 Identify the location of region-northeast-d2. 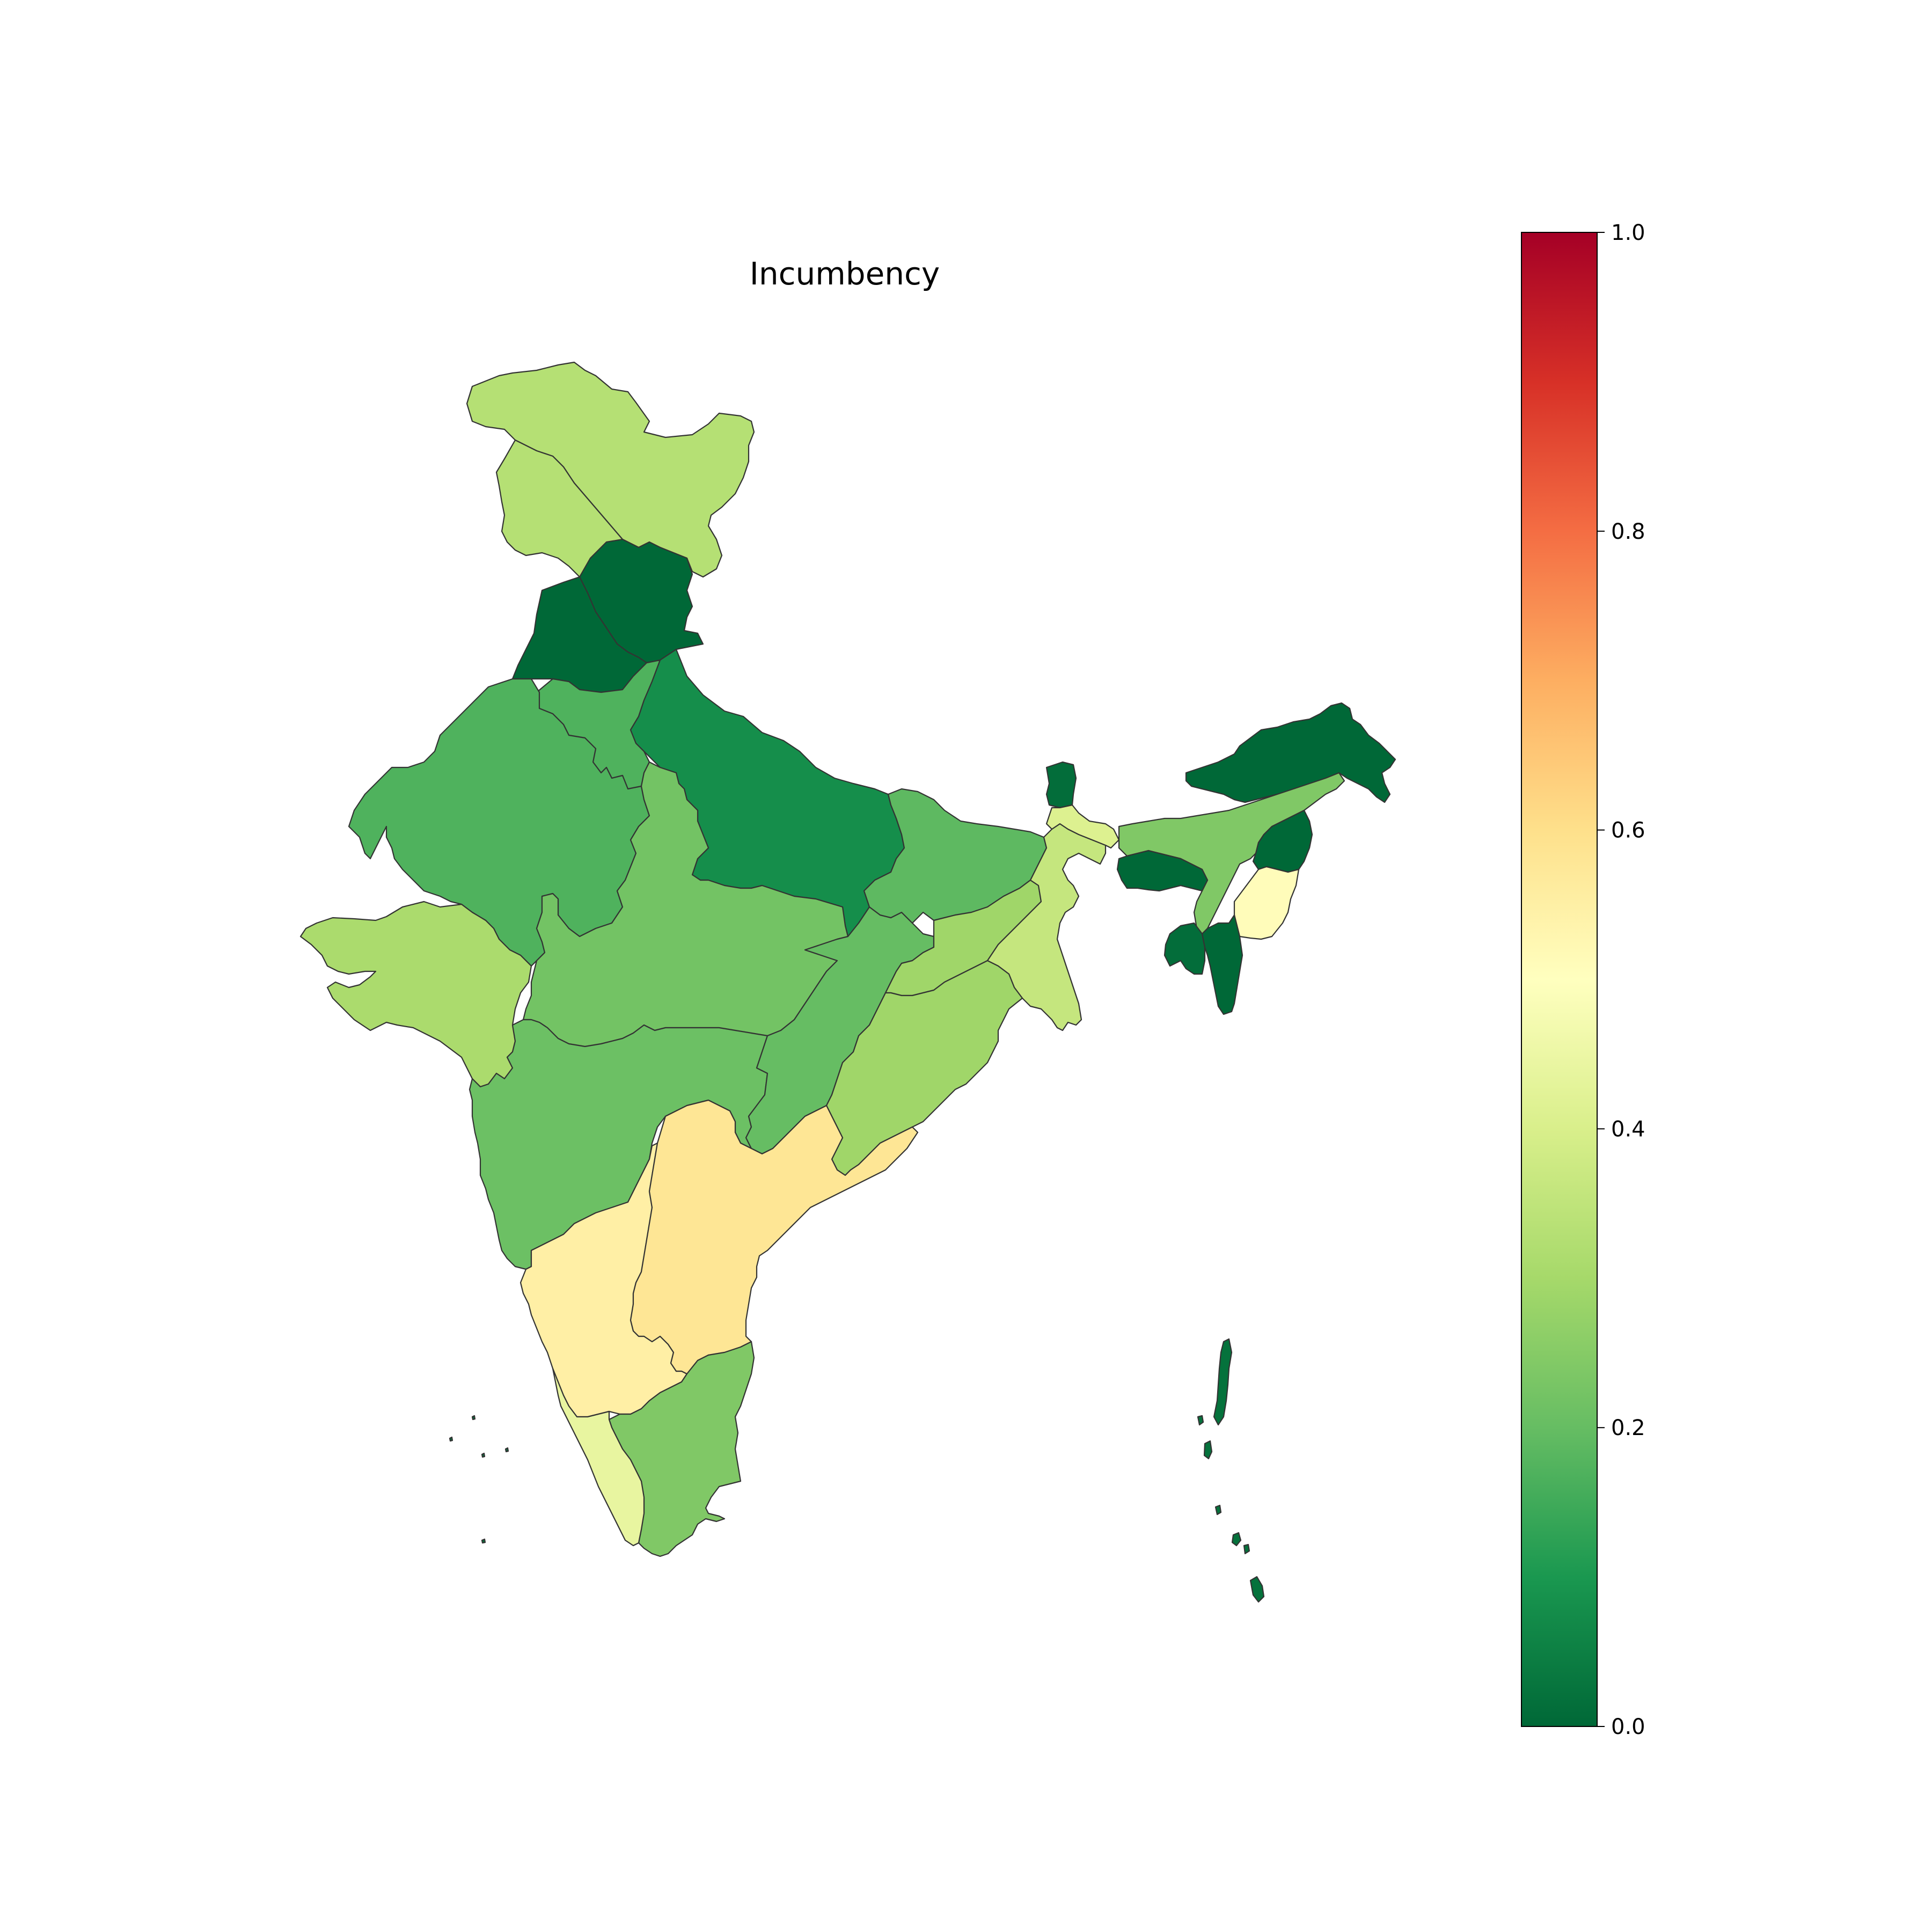
(1222, 964).